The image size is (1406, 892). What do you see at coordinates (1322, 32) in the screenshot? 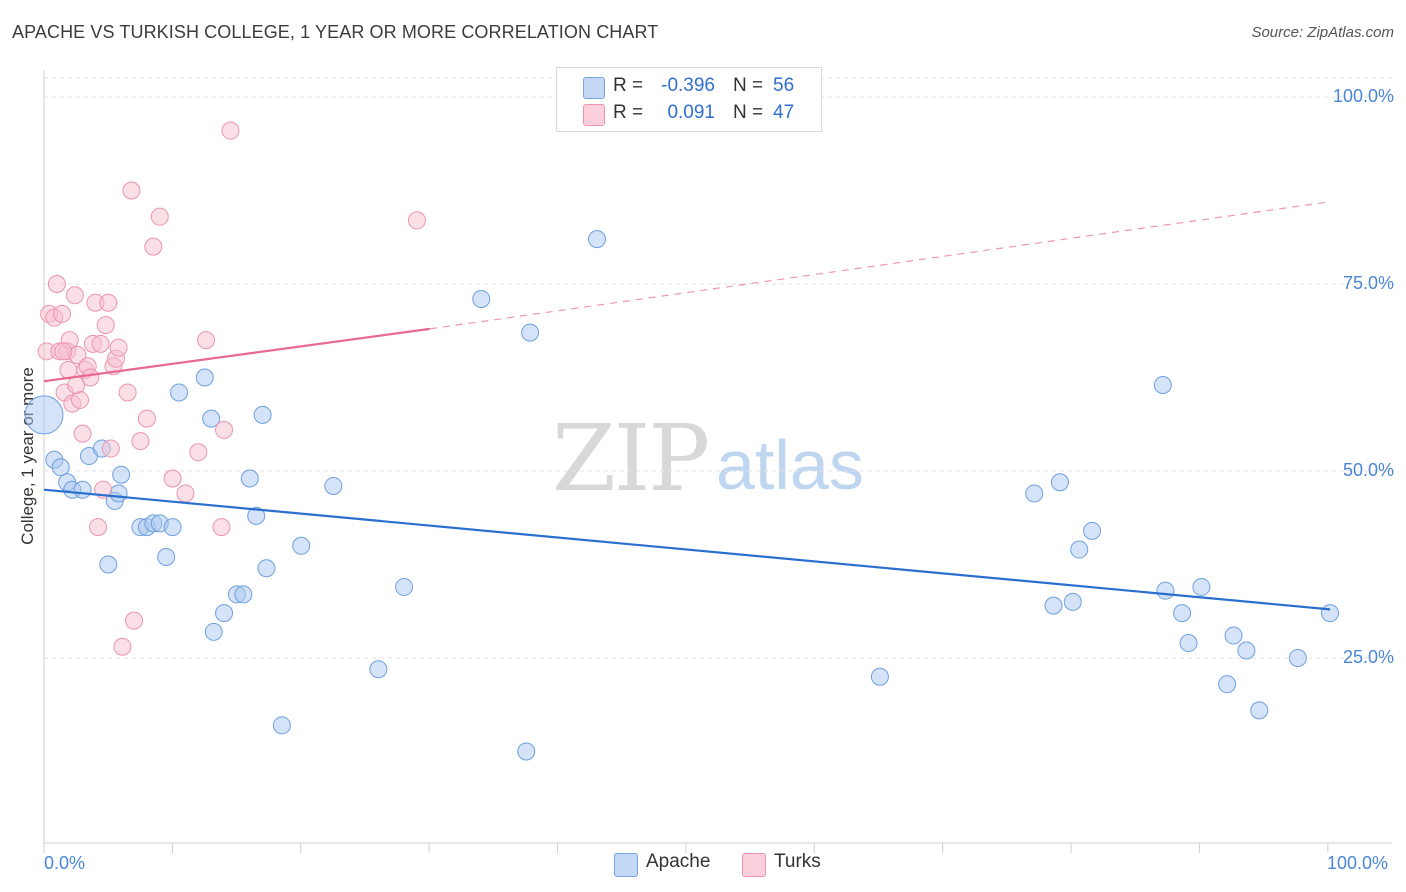
I see `chart-source: Source: ZipAtlas.com` at bounding box center [1322, 32].